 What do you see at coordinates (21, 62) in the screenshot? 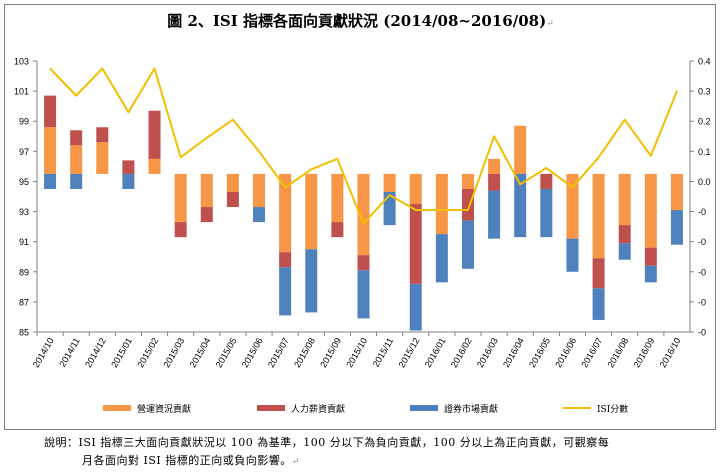
I see `y-tick-label: 103` at bounding box center [21, 62].